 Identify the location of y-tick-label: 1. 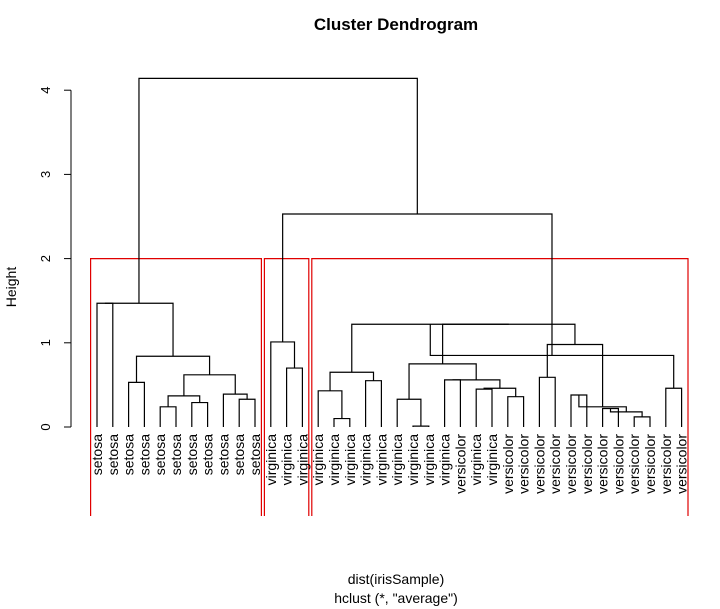
(45, 342).